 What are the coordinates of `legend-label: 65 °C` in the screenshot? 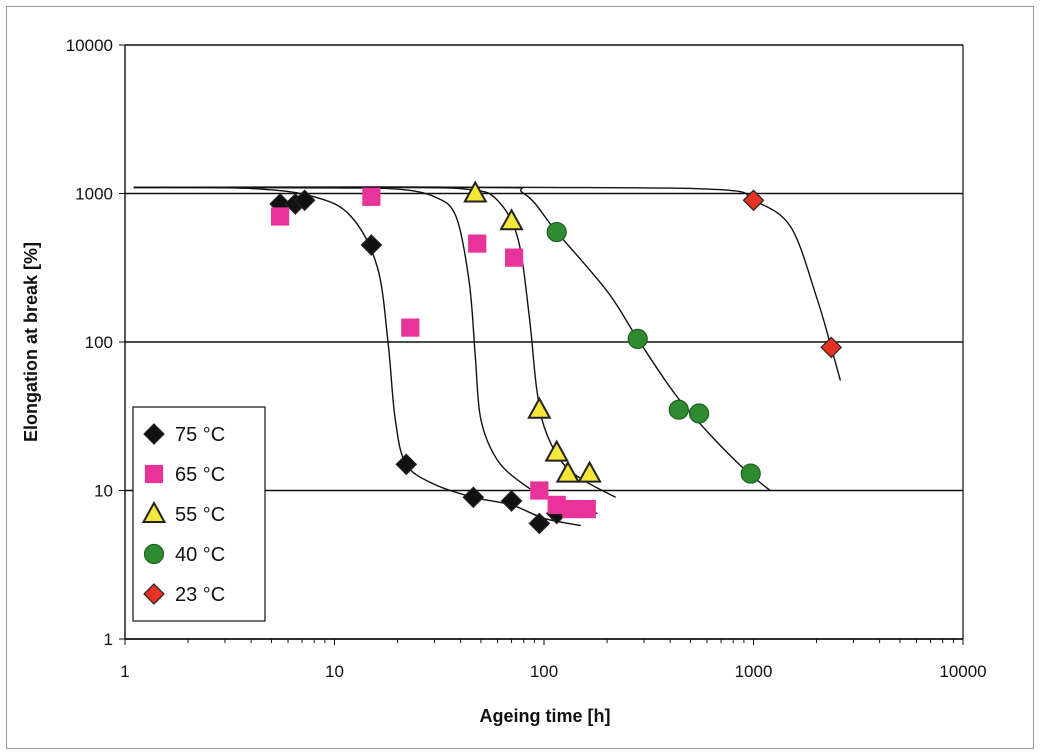 It's located at (200, 475).